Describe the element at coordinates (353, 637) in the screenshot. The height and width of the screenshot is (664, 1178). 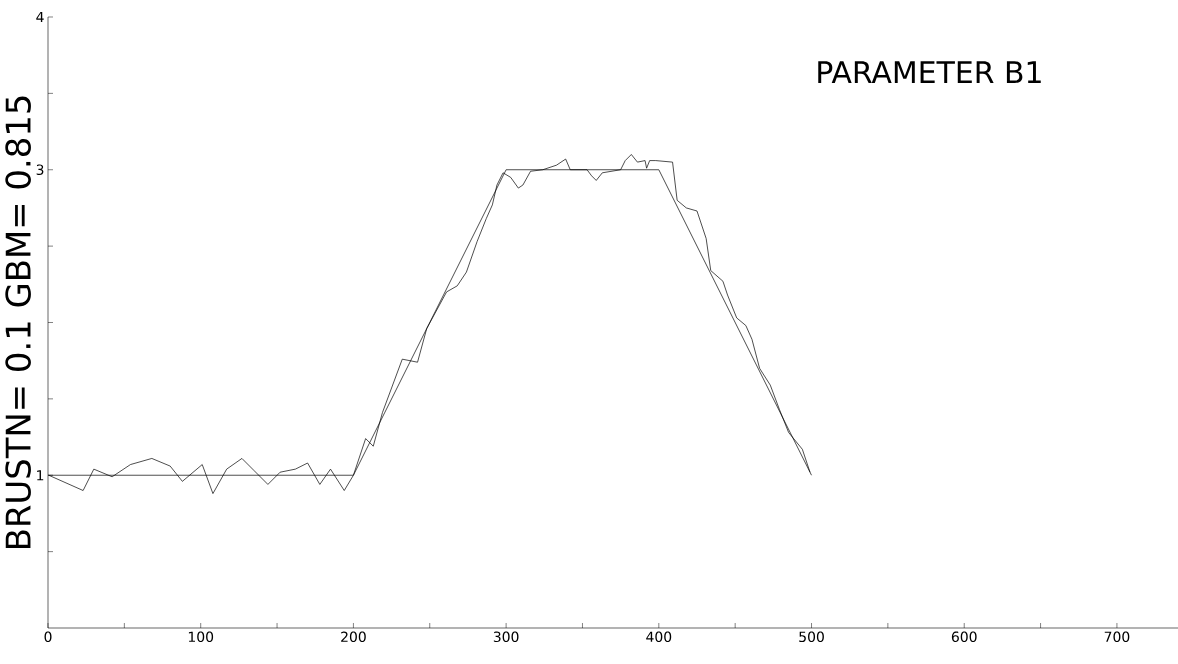
I see `x-tick-label: 200` at that location.